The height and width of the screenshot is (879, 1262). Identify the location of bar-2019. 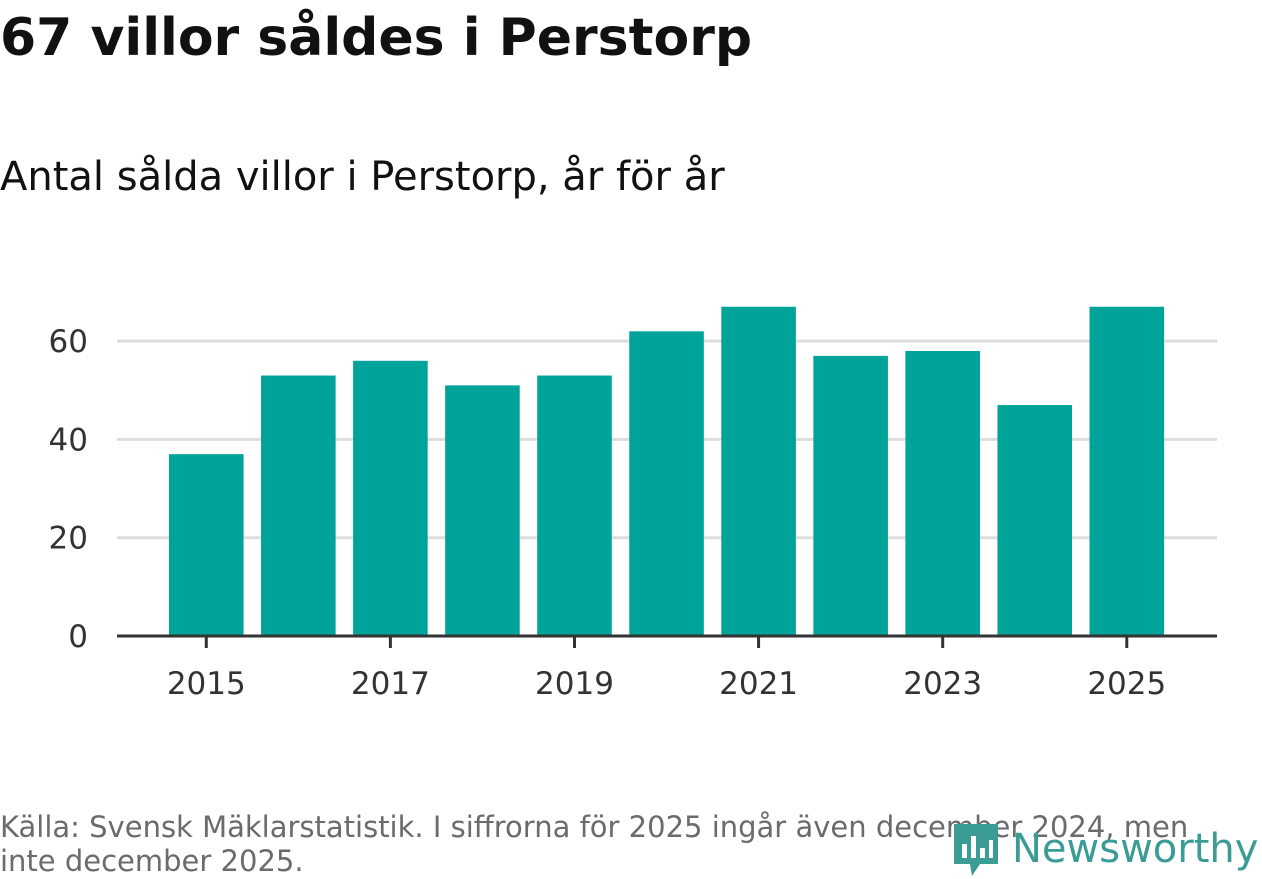
(574, 505).